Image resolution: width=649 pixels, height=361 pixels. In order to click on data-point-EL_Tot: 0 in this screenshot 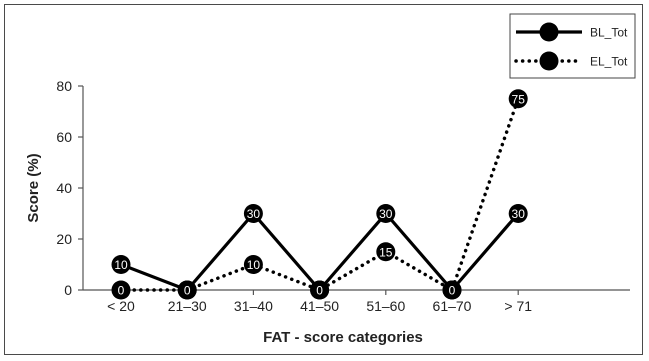, I will do `click(121, 290)`.